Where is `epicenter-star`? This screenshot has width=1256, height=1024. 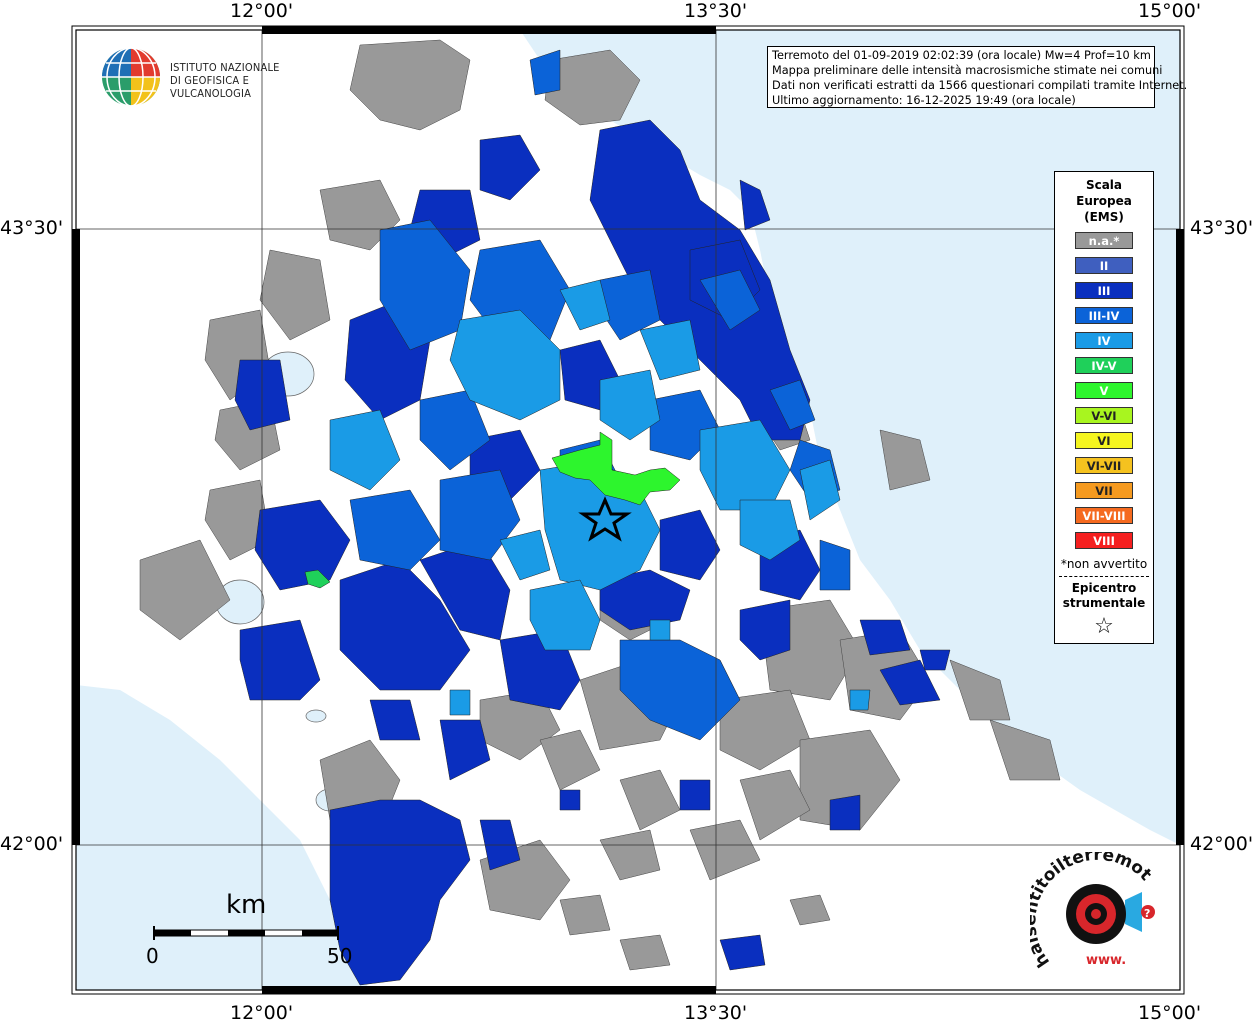
epicenter-star is located at coordinates (605, 519).